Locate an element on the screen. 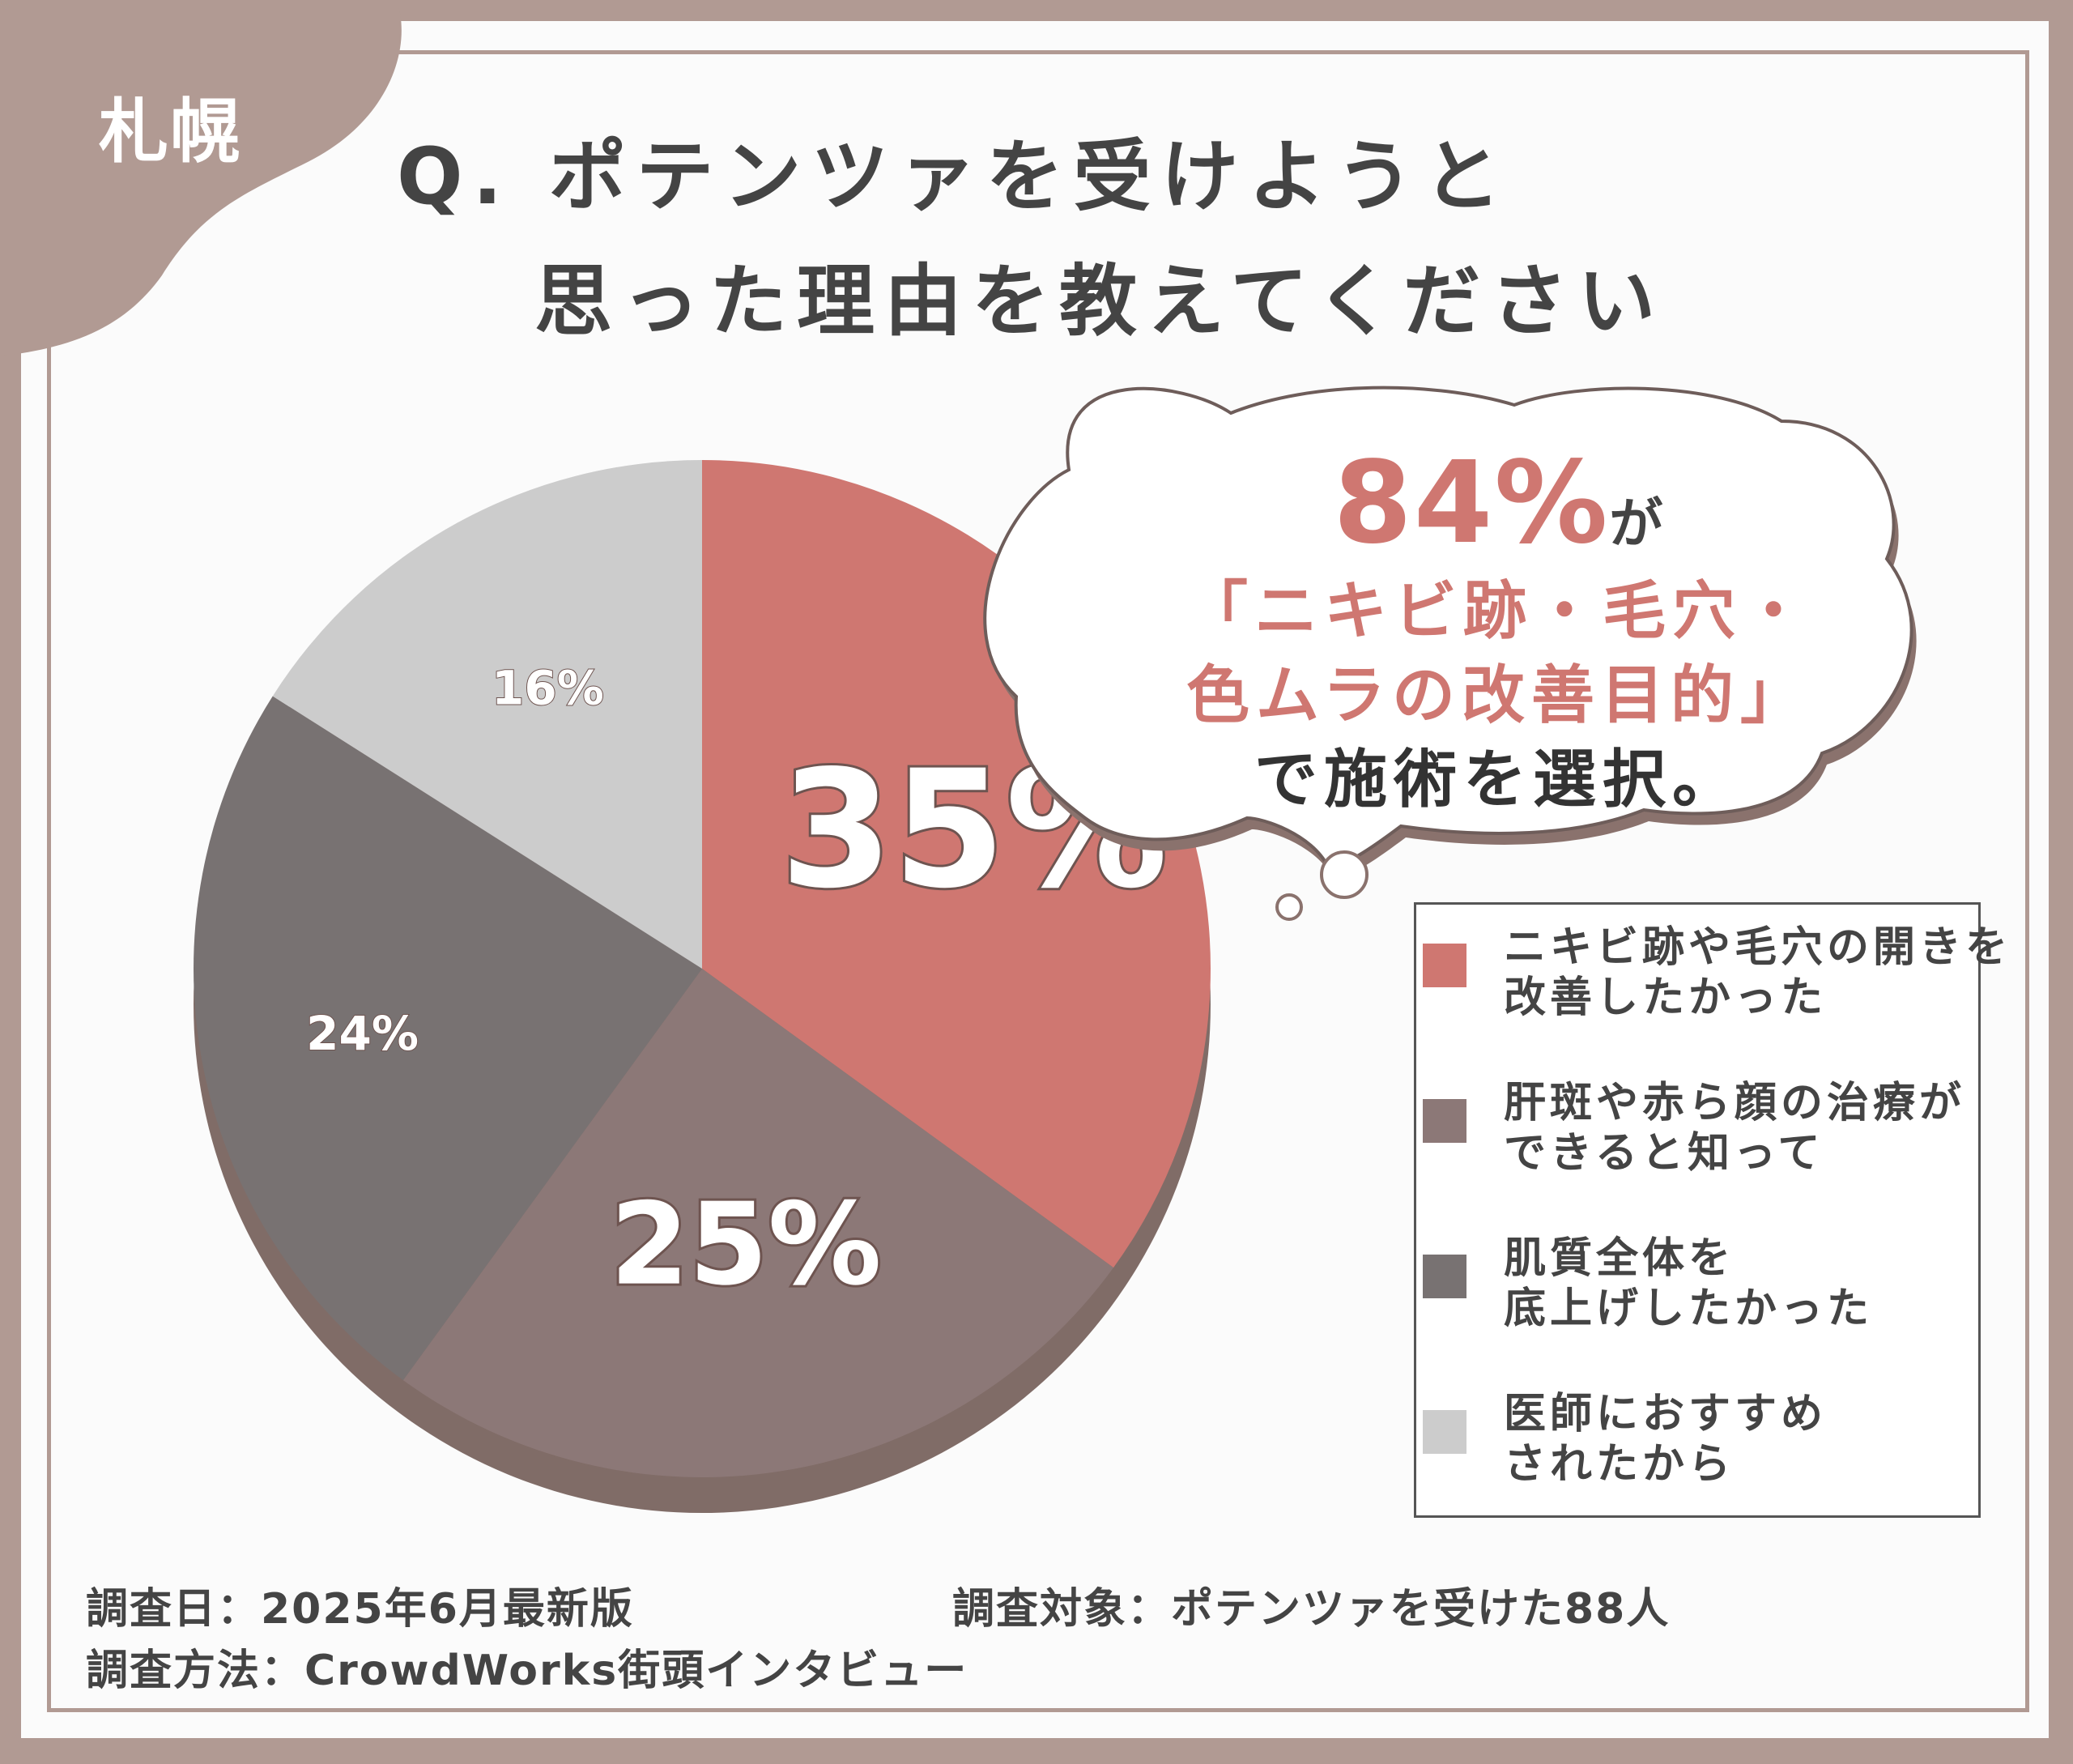 This screenshot has height=1764, width=2073. bubble-dot-small is located at coordinates (1289, 907).